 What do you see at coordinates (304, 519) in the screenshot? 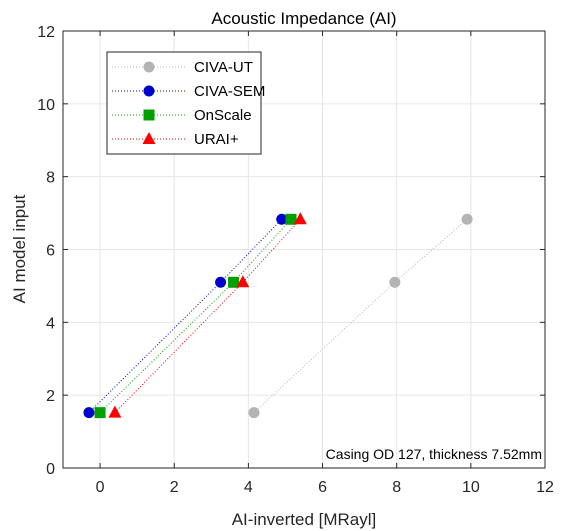
I see `x-axis-title: AI-inverted [MRayl]` at bounding box center [304, 519].